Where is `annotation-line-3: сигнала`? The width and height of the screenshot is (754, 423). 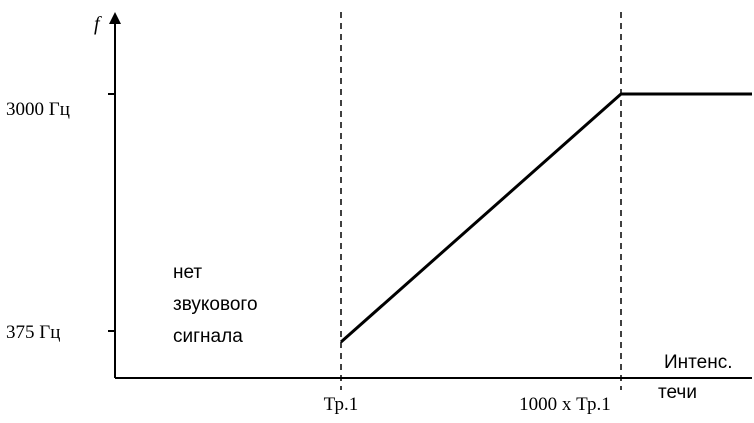
annotation-line-3: сигнала is located at coordinates (208, 336).